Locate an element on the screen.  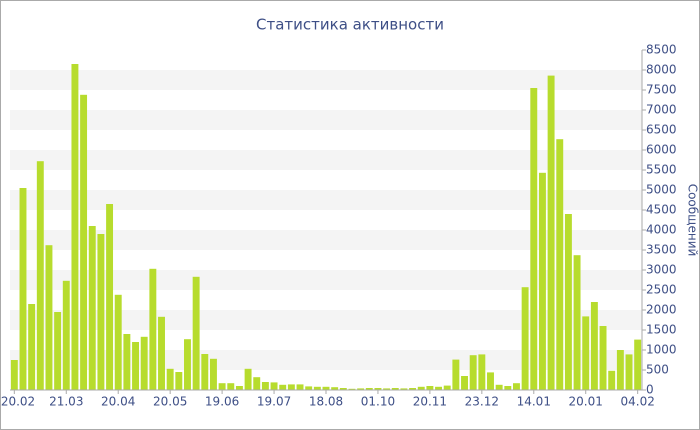
y-tick-label: 8500 is located at coordinates (661, 50).